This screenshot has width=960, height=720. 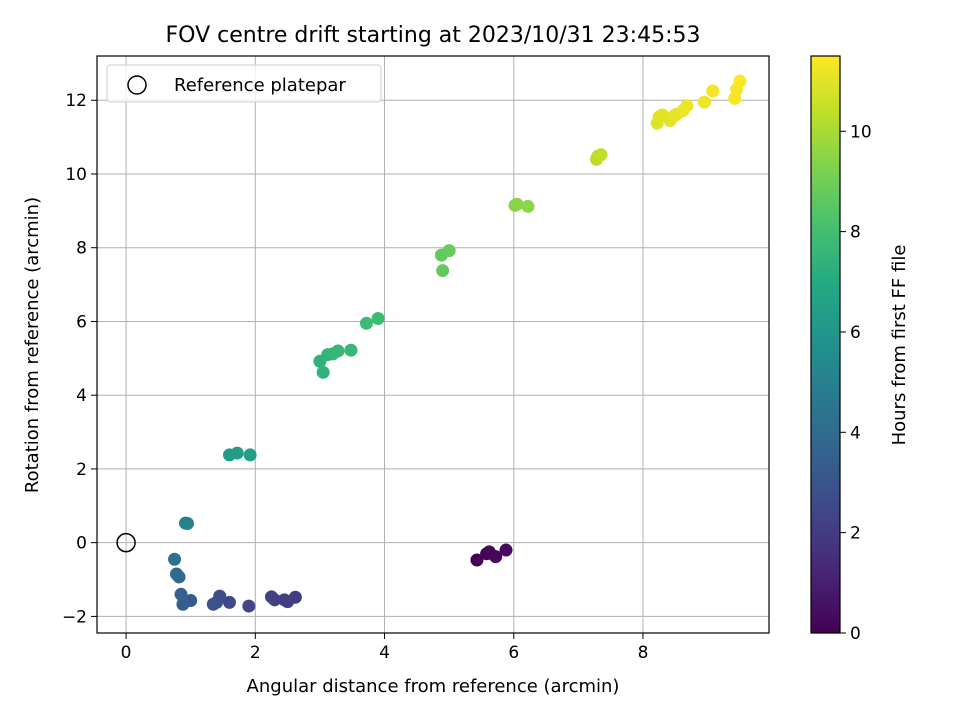 I want to click on y-tick-label: 4, so click(x=81, y=396).